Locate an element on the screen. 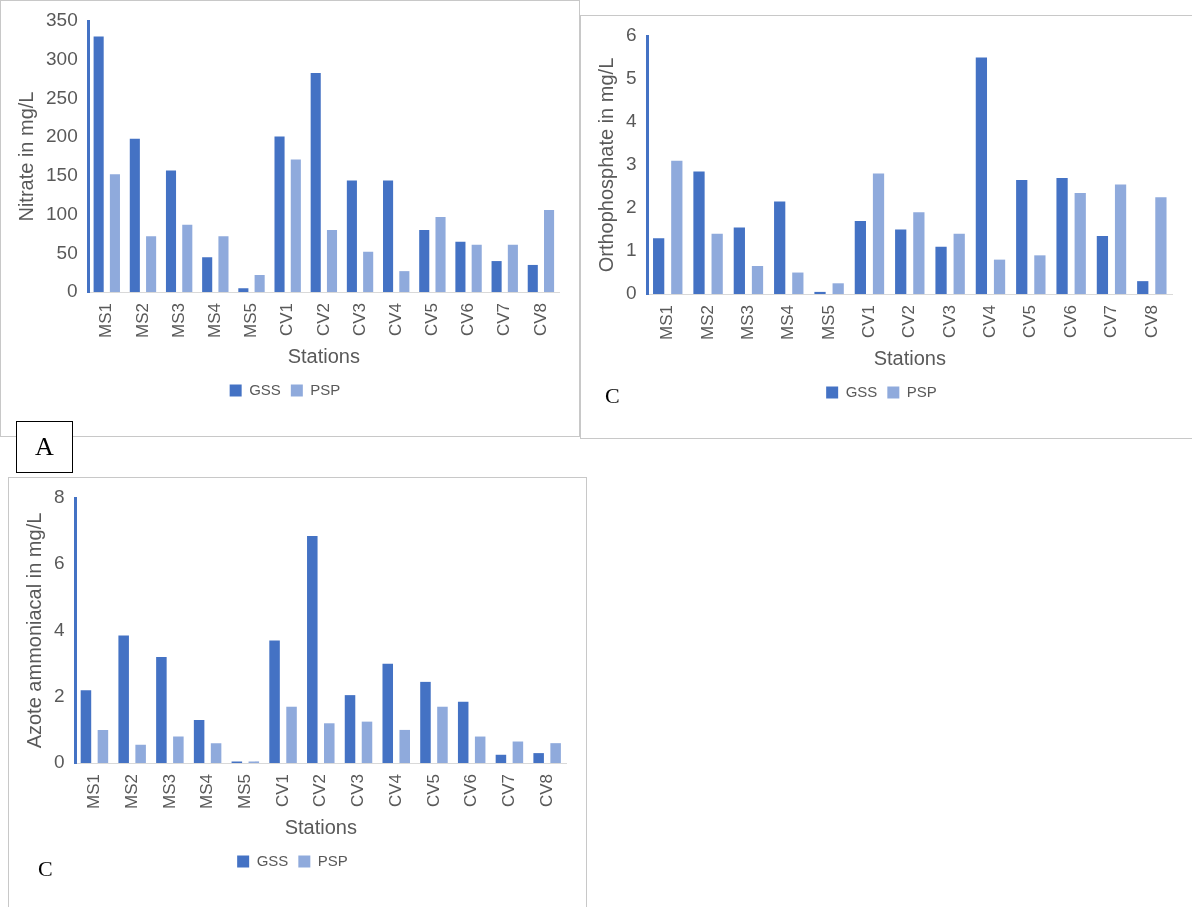 The height and width of the screenshot is (907, 1192). y-tick-label: 150 is located at coordinates (62, 175).